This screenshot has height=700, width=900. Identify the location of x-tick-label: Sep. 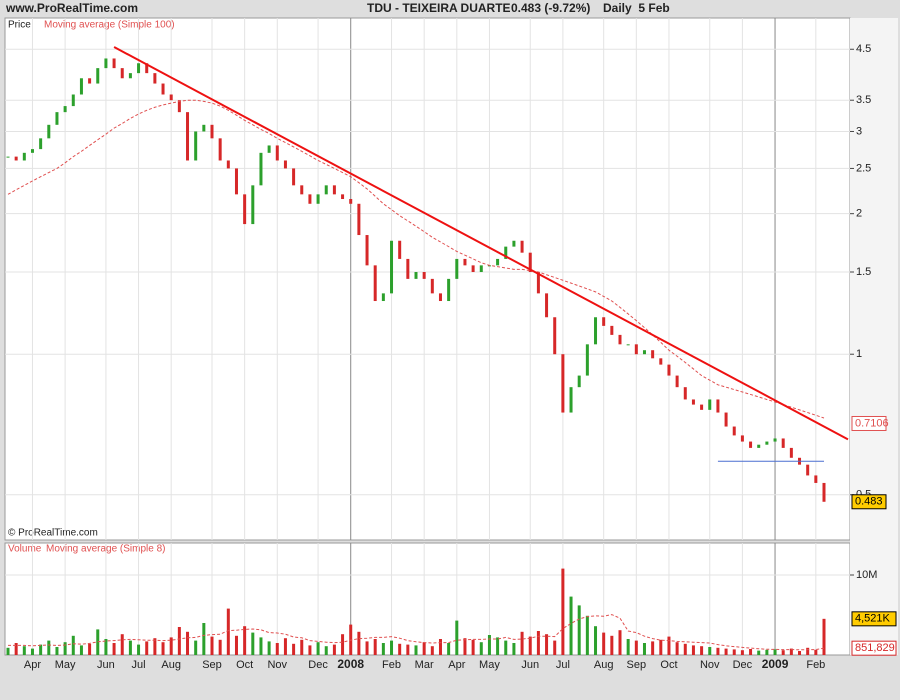
(637, 665).